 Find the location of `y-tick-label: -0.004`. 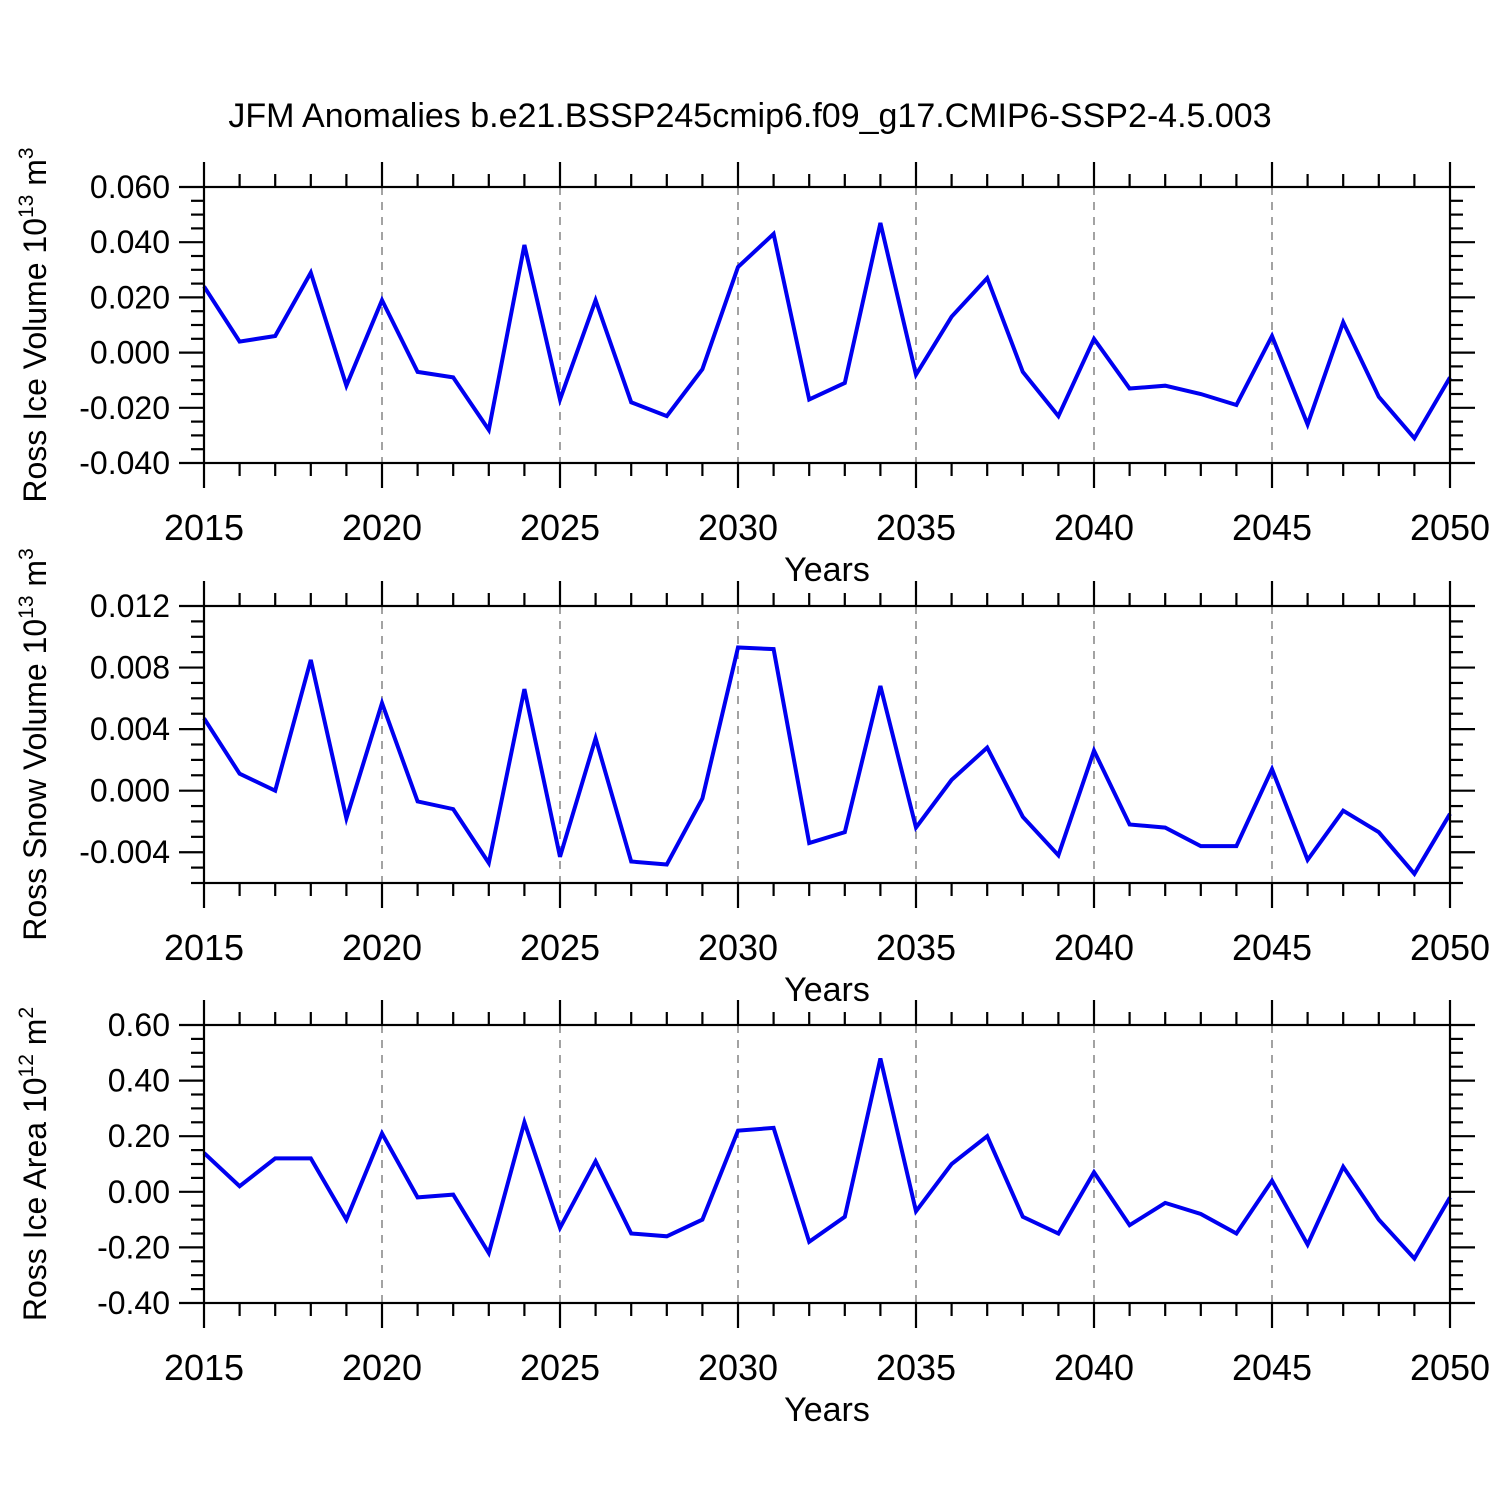

y-tick-label: -0.004 is located at coordinates (124, 852).